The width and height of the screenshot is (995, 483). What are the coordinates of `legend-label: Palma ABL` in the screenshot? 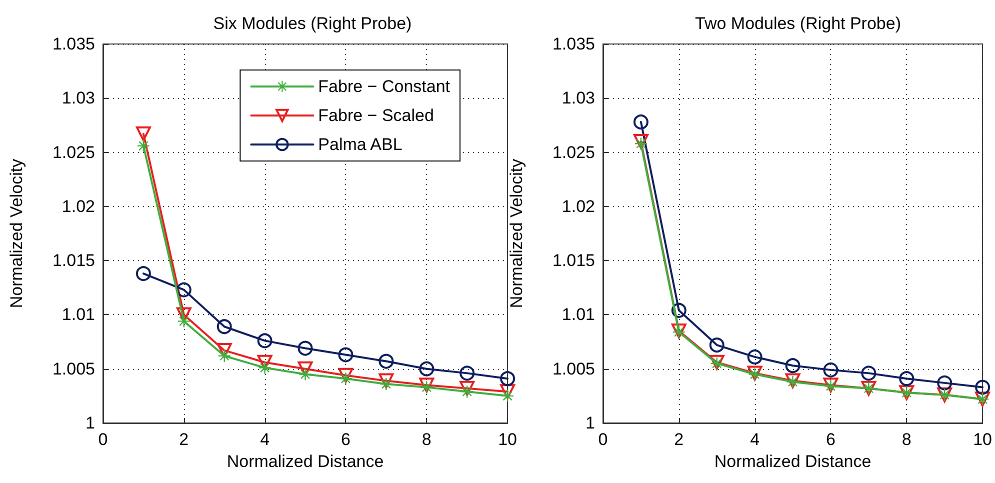 It's located at (360, 144).